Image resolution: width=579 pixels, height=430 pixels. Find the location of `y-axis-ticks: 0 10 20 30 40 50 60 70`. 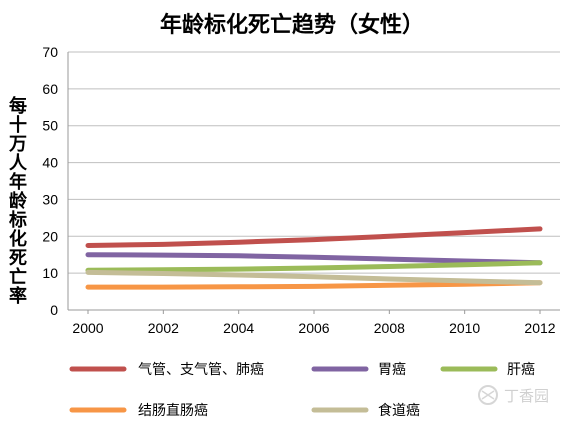

y-axis-ticks: 0 10 20 30 40 50 60 70 is located at coordinates (50, 181).